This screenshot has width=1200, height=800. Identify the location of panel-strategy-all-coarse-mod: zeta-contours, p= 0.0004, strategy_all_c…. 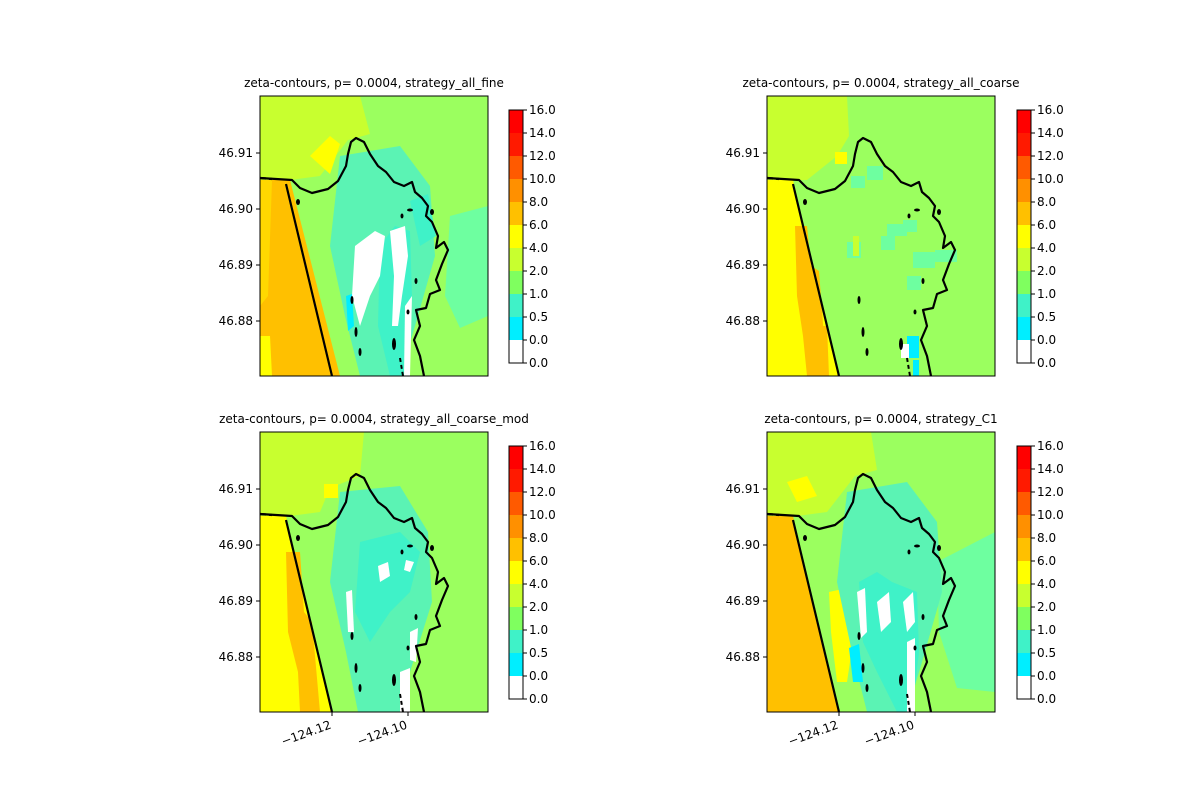
(374, 580).